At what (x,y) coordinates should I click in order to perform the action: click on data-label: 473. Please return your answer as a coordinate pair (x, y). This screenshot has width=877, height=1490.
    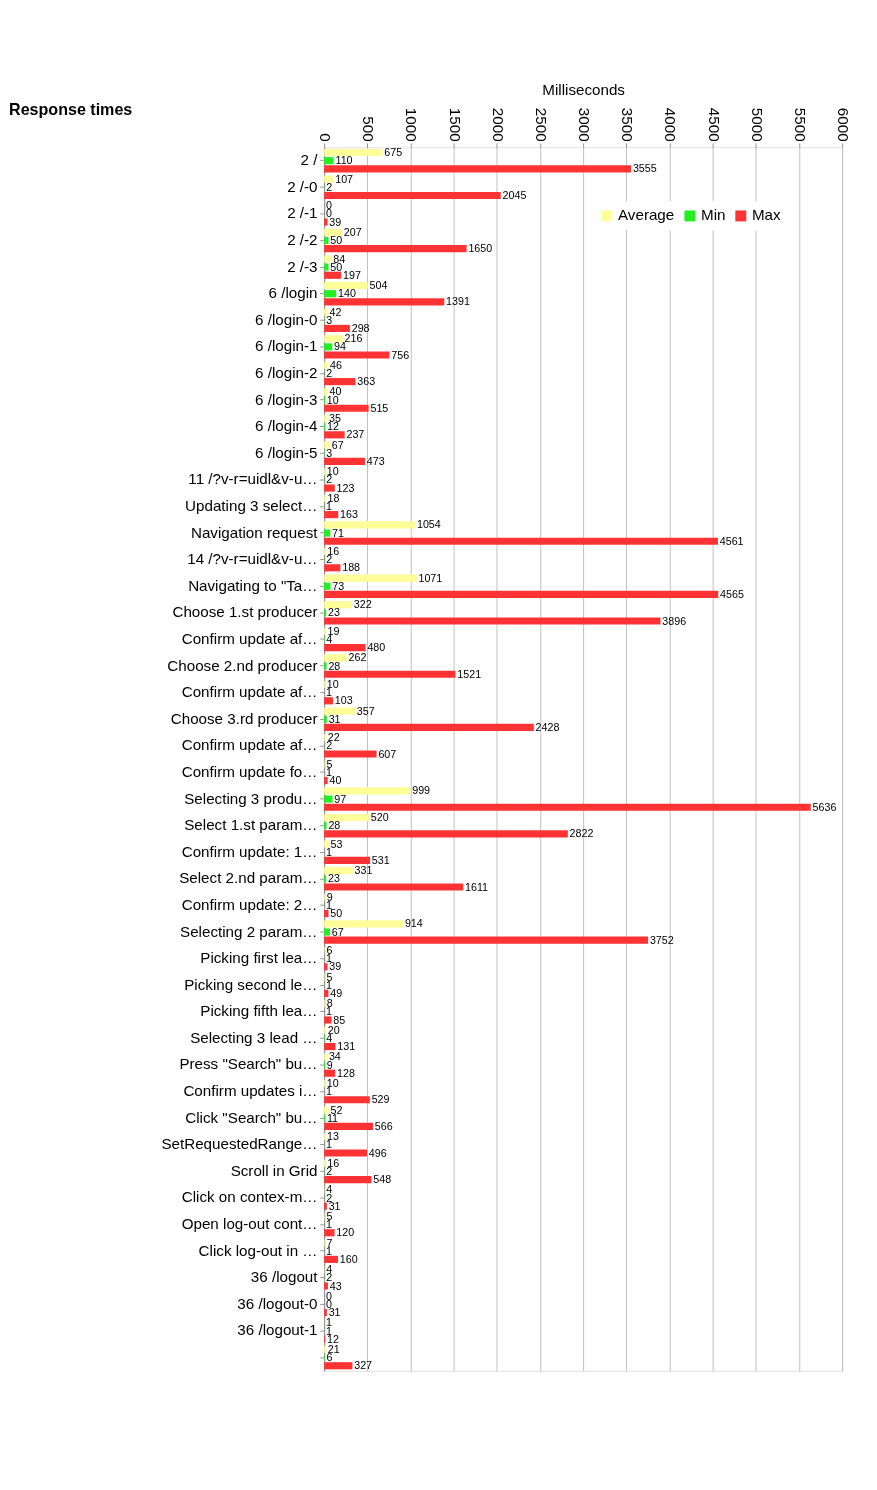
    Looking at the image, I should click on (375, 461).